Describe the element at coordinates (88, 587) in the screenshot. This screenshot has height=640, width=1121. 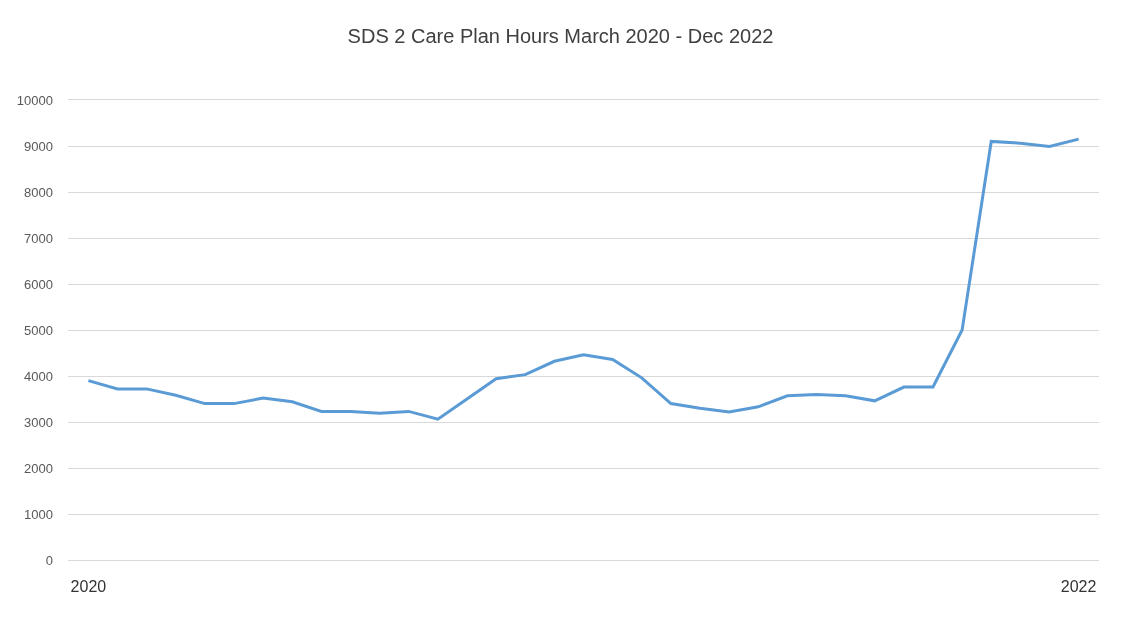
I see `x-tick-label: 2020` at that location.